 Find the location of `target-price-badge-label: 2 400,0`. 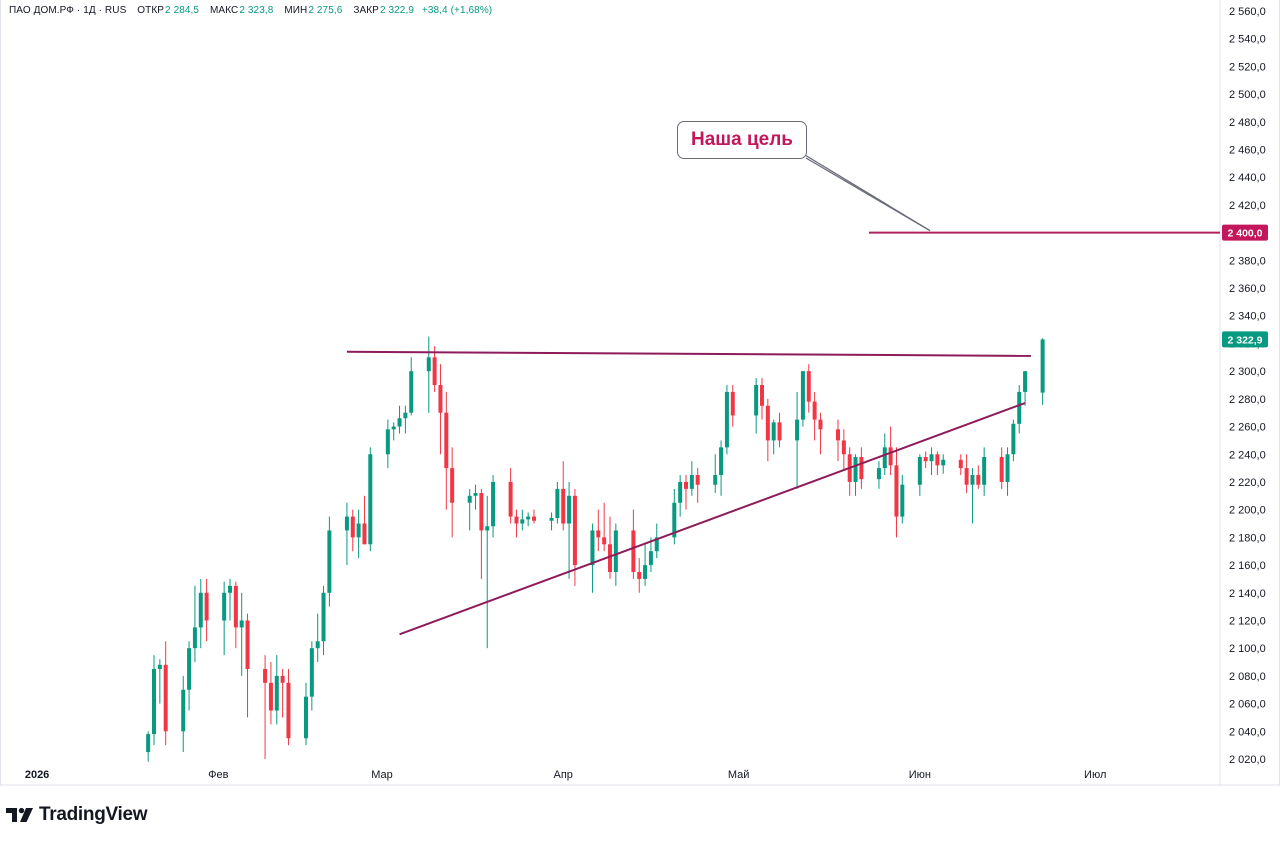

target-price-badge-label: 2 400,0 is located at coordinates (1244, 234).